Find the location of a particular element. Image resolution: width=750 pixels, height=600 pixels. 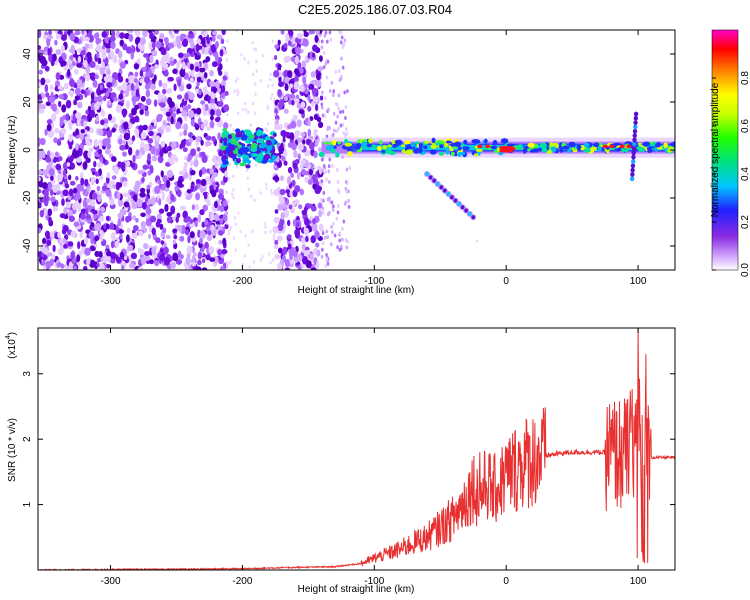

snr-x-tick-label: 0 is located at coordinates (506, 581).